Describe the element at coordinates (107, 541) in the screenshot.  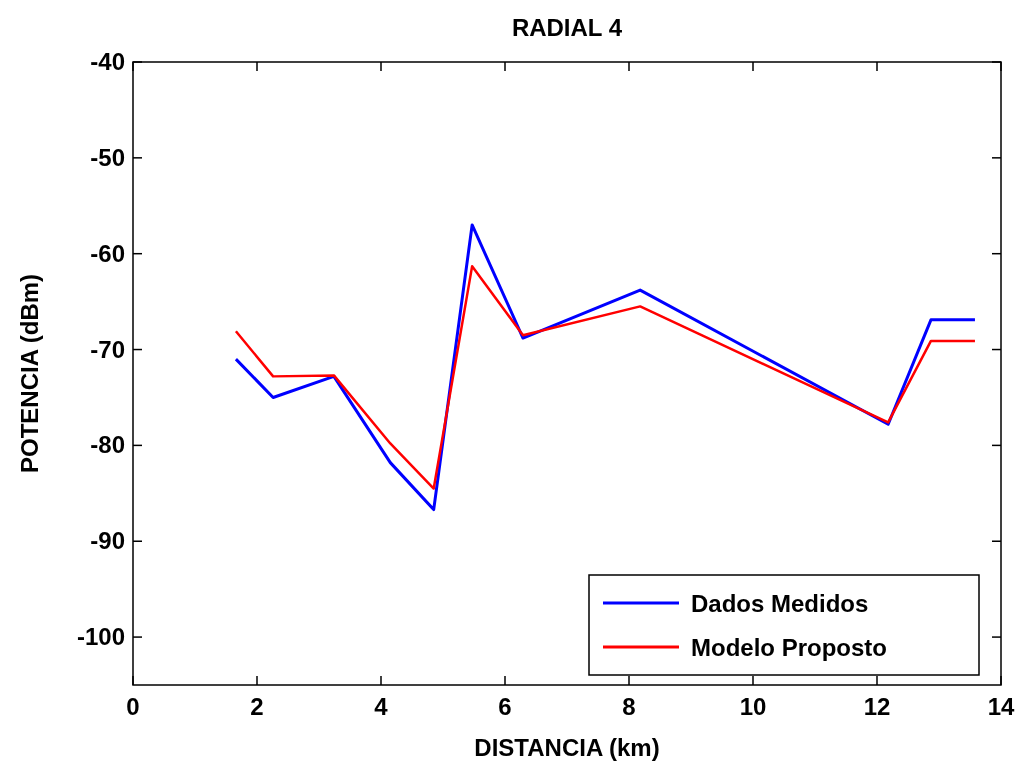
I see `y-tick-label: -90` at that location.